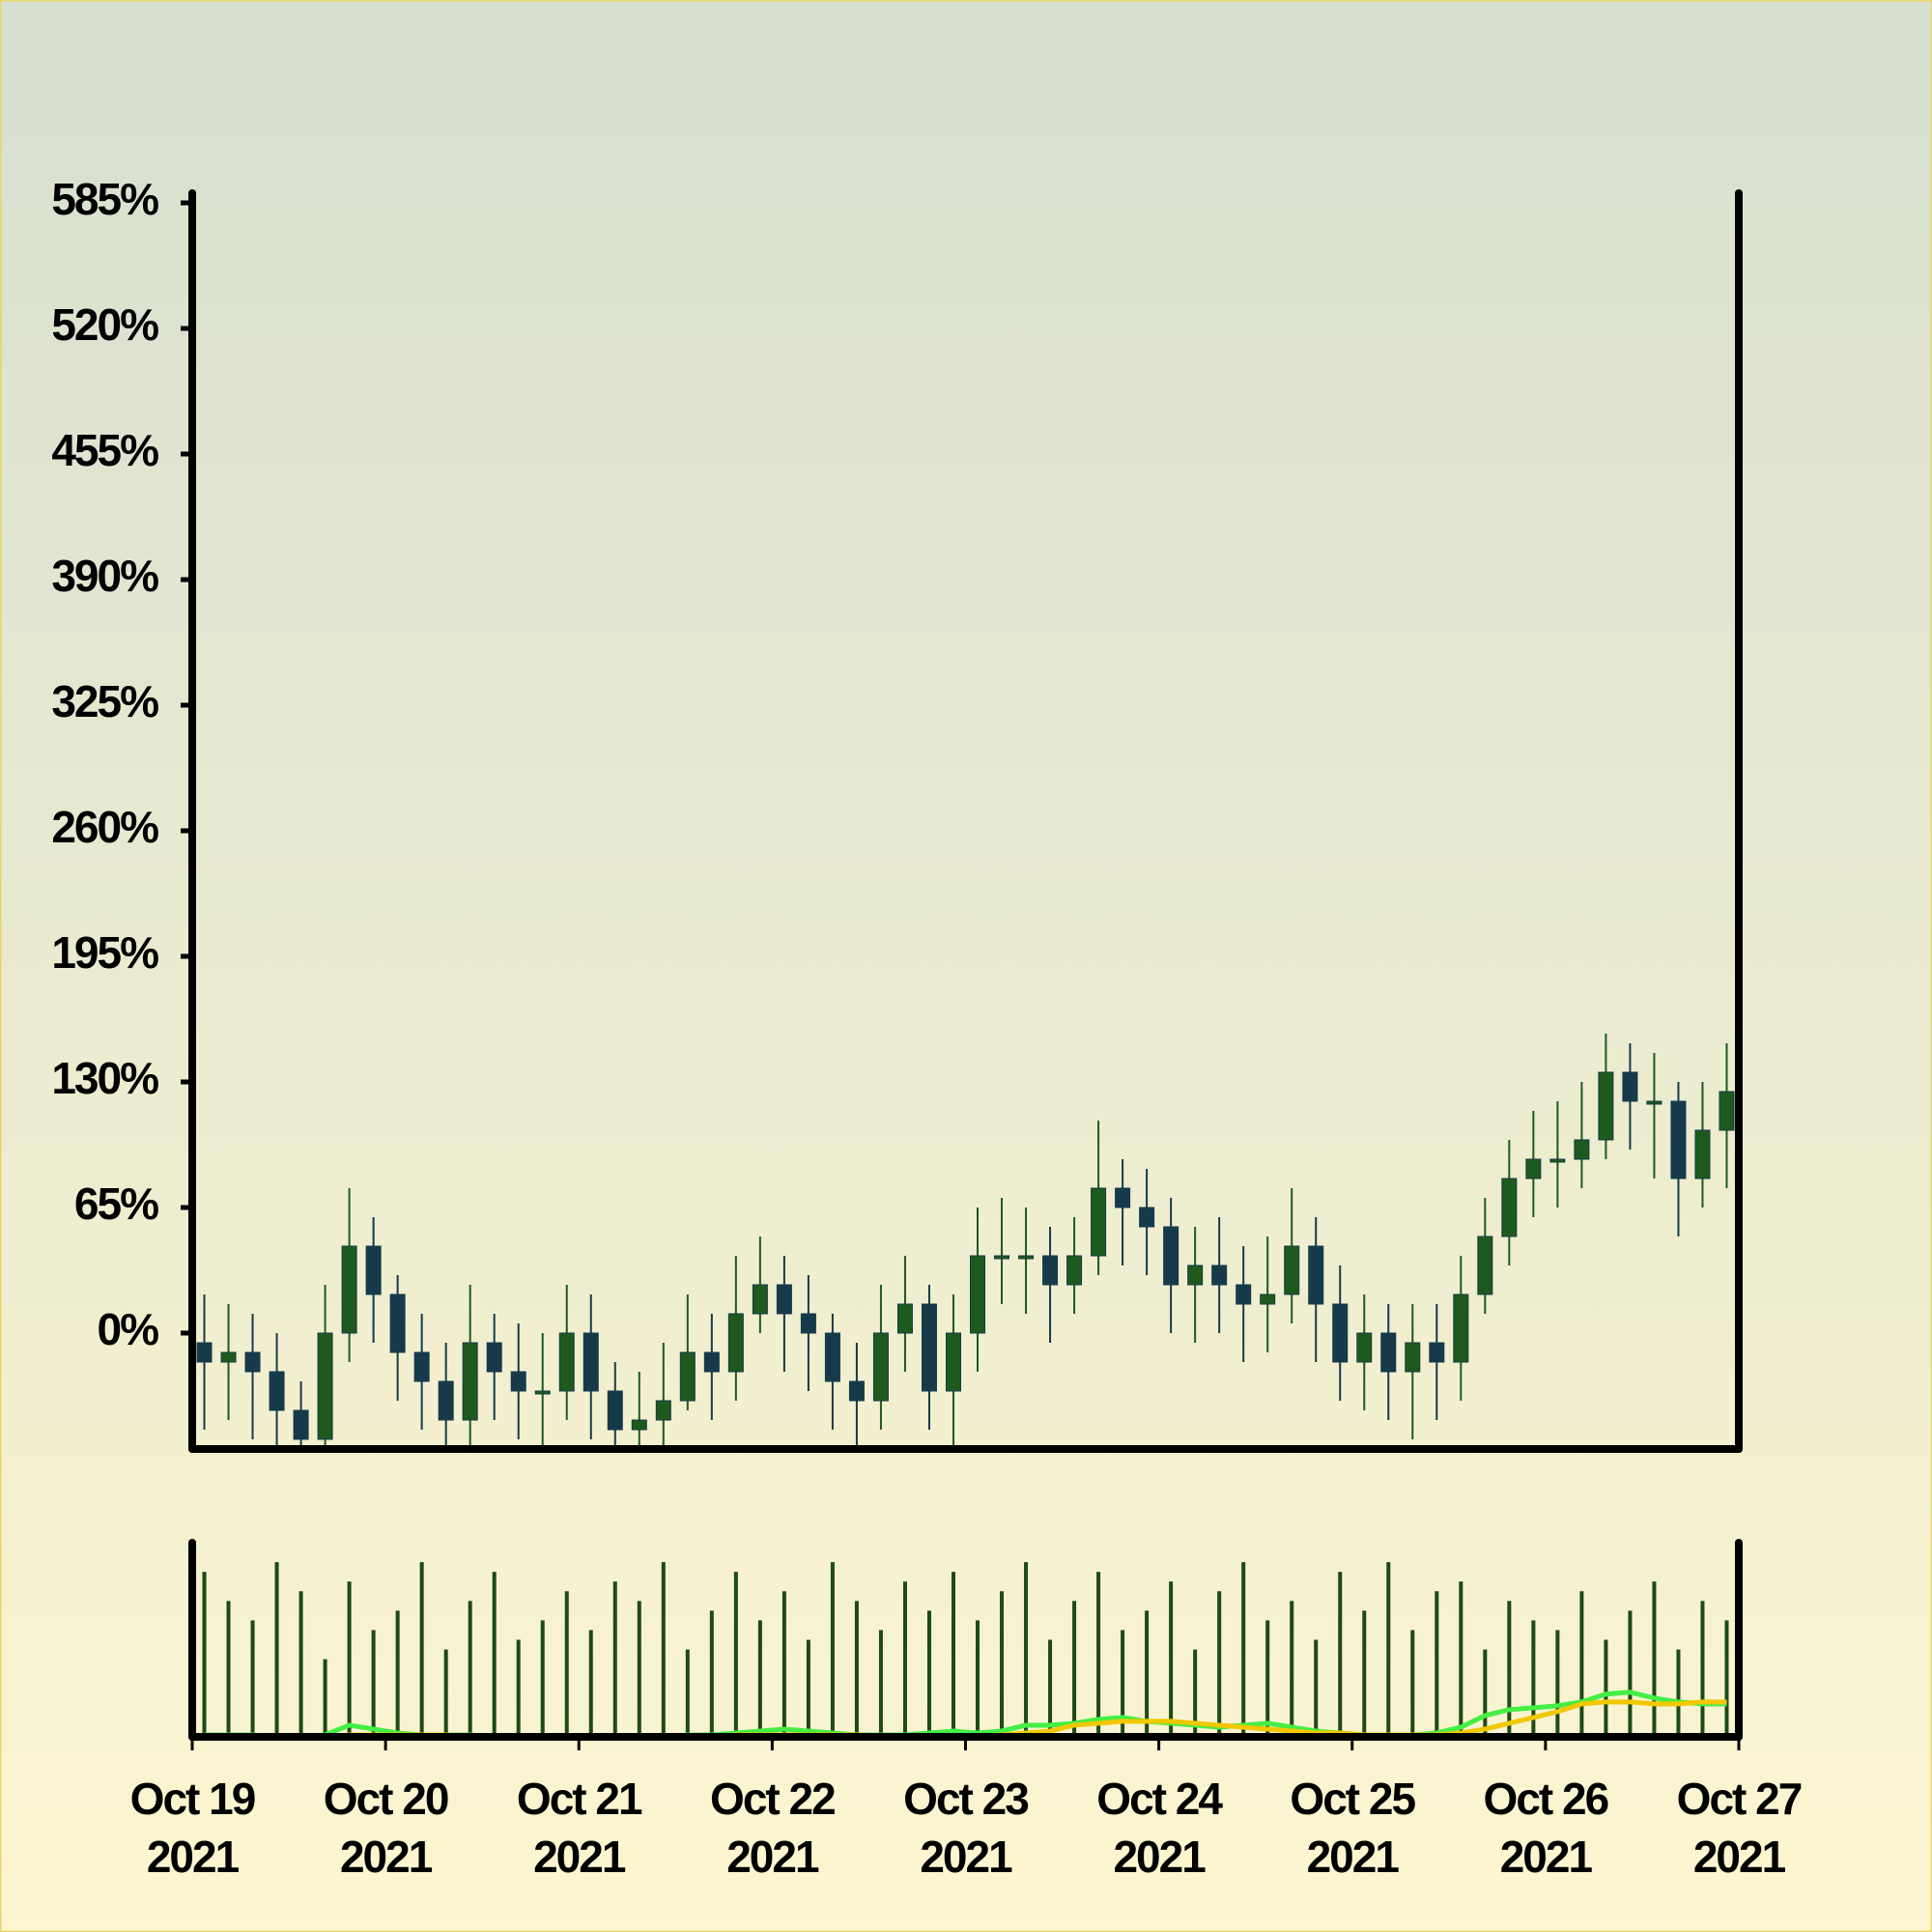  I want to click on x-tick-label: Oct 21, so click(579, 1799).